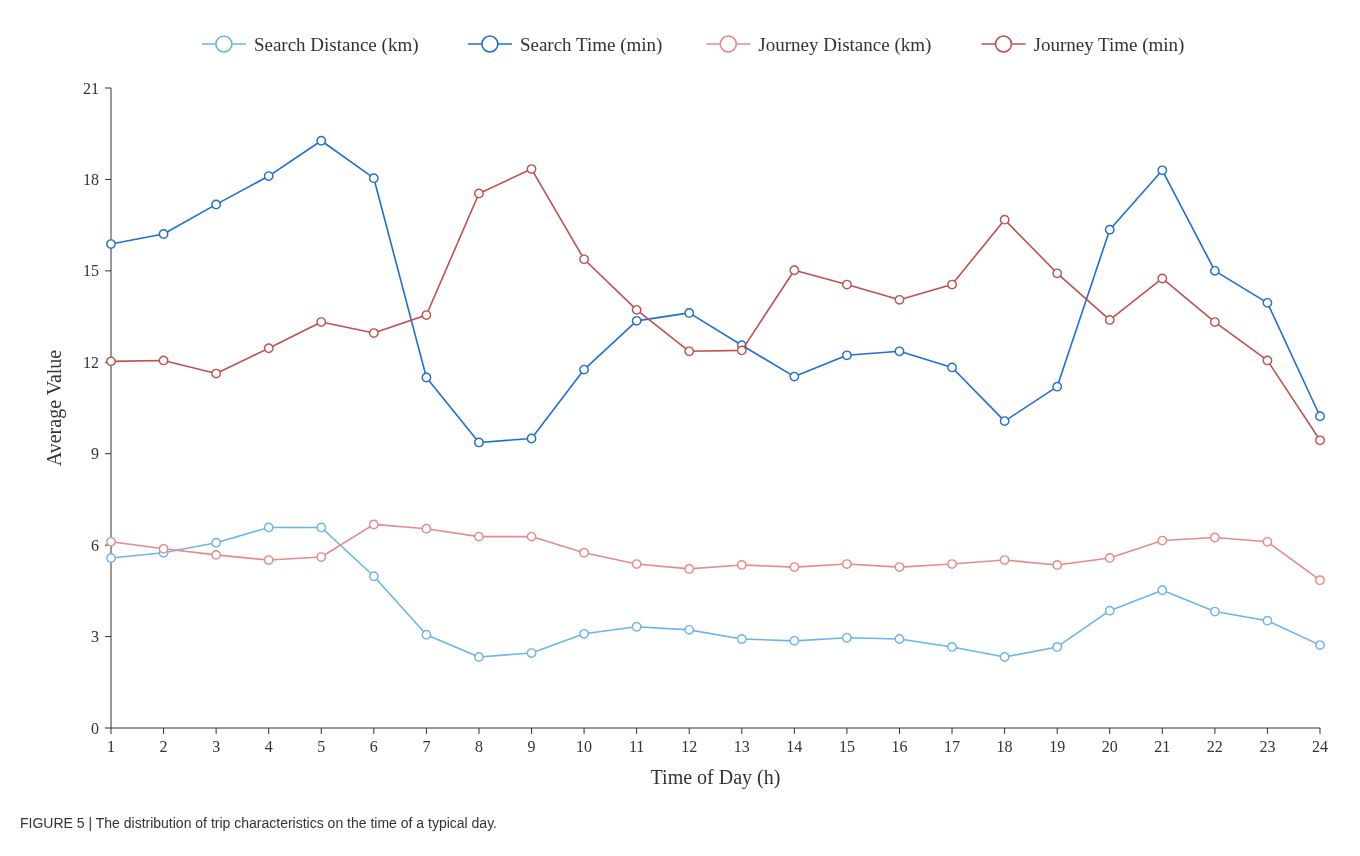 This screenshot has width=1360, height=856. What do you see at coordinates (95, 728) in the screenshot?
I see `y-tick-label: 0` at bounding box center [95, 728].